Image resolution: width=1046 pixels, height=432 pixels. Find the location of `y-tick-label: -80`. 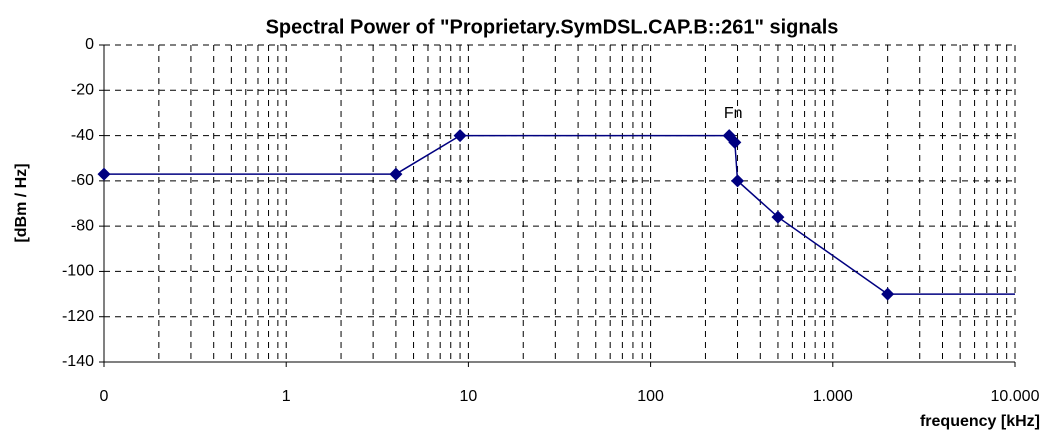

y-tick-label: -80 is located at coordinates (82, 225).